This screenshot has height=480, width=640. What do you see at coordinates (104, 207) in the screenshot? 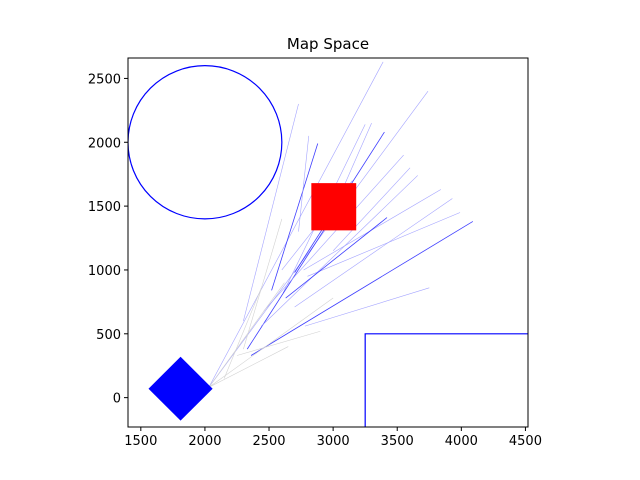
I see `y-tick-label-1500: 1500` at bounding box center [104, 207].